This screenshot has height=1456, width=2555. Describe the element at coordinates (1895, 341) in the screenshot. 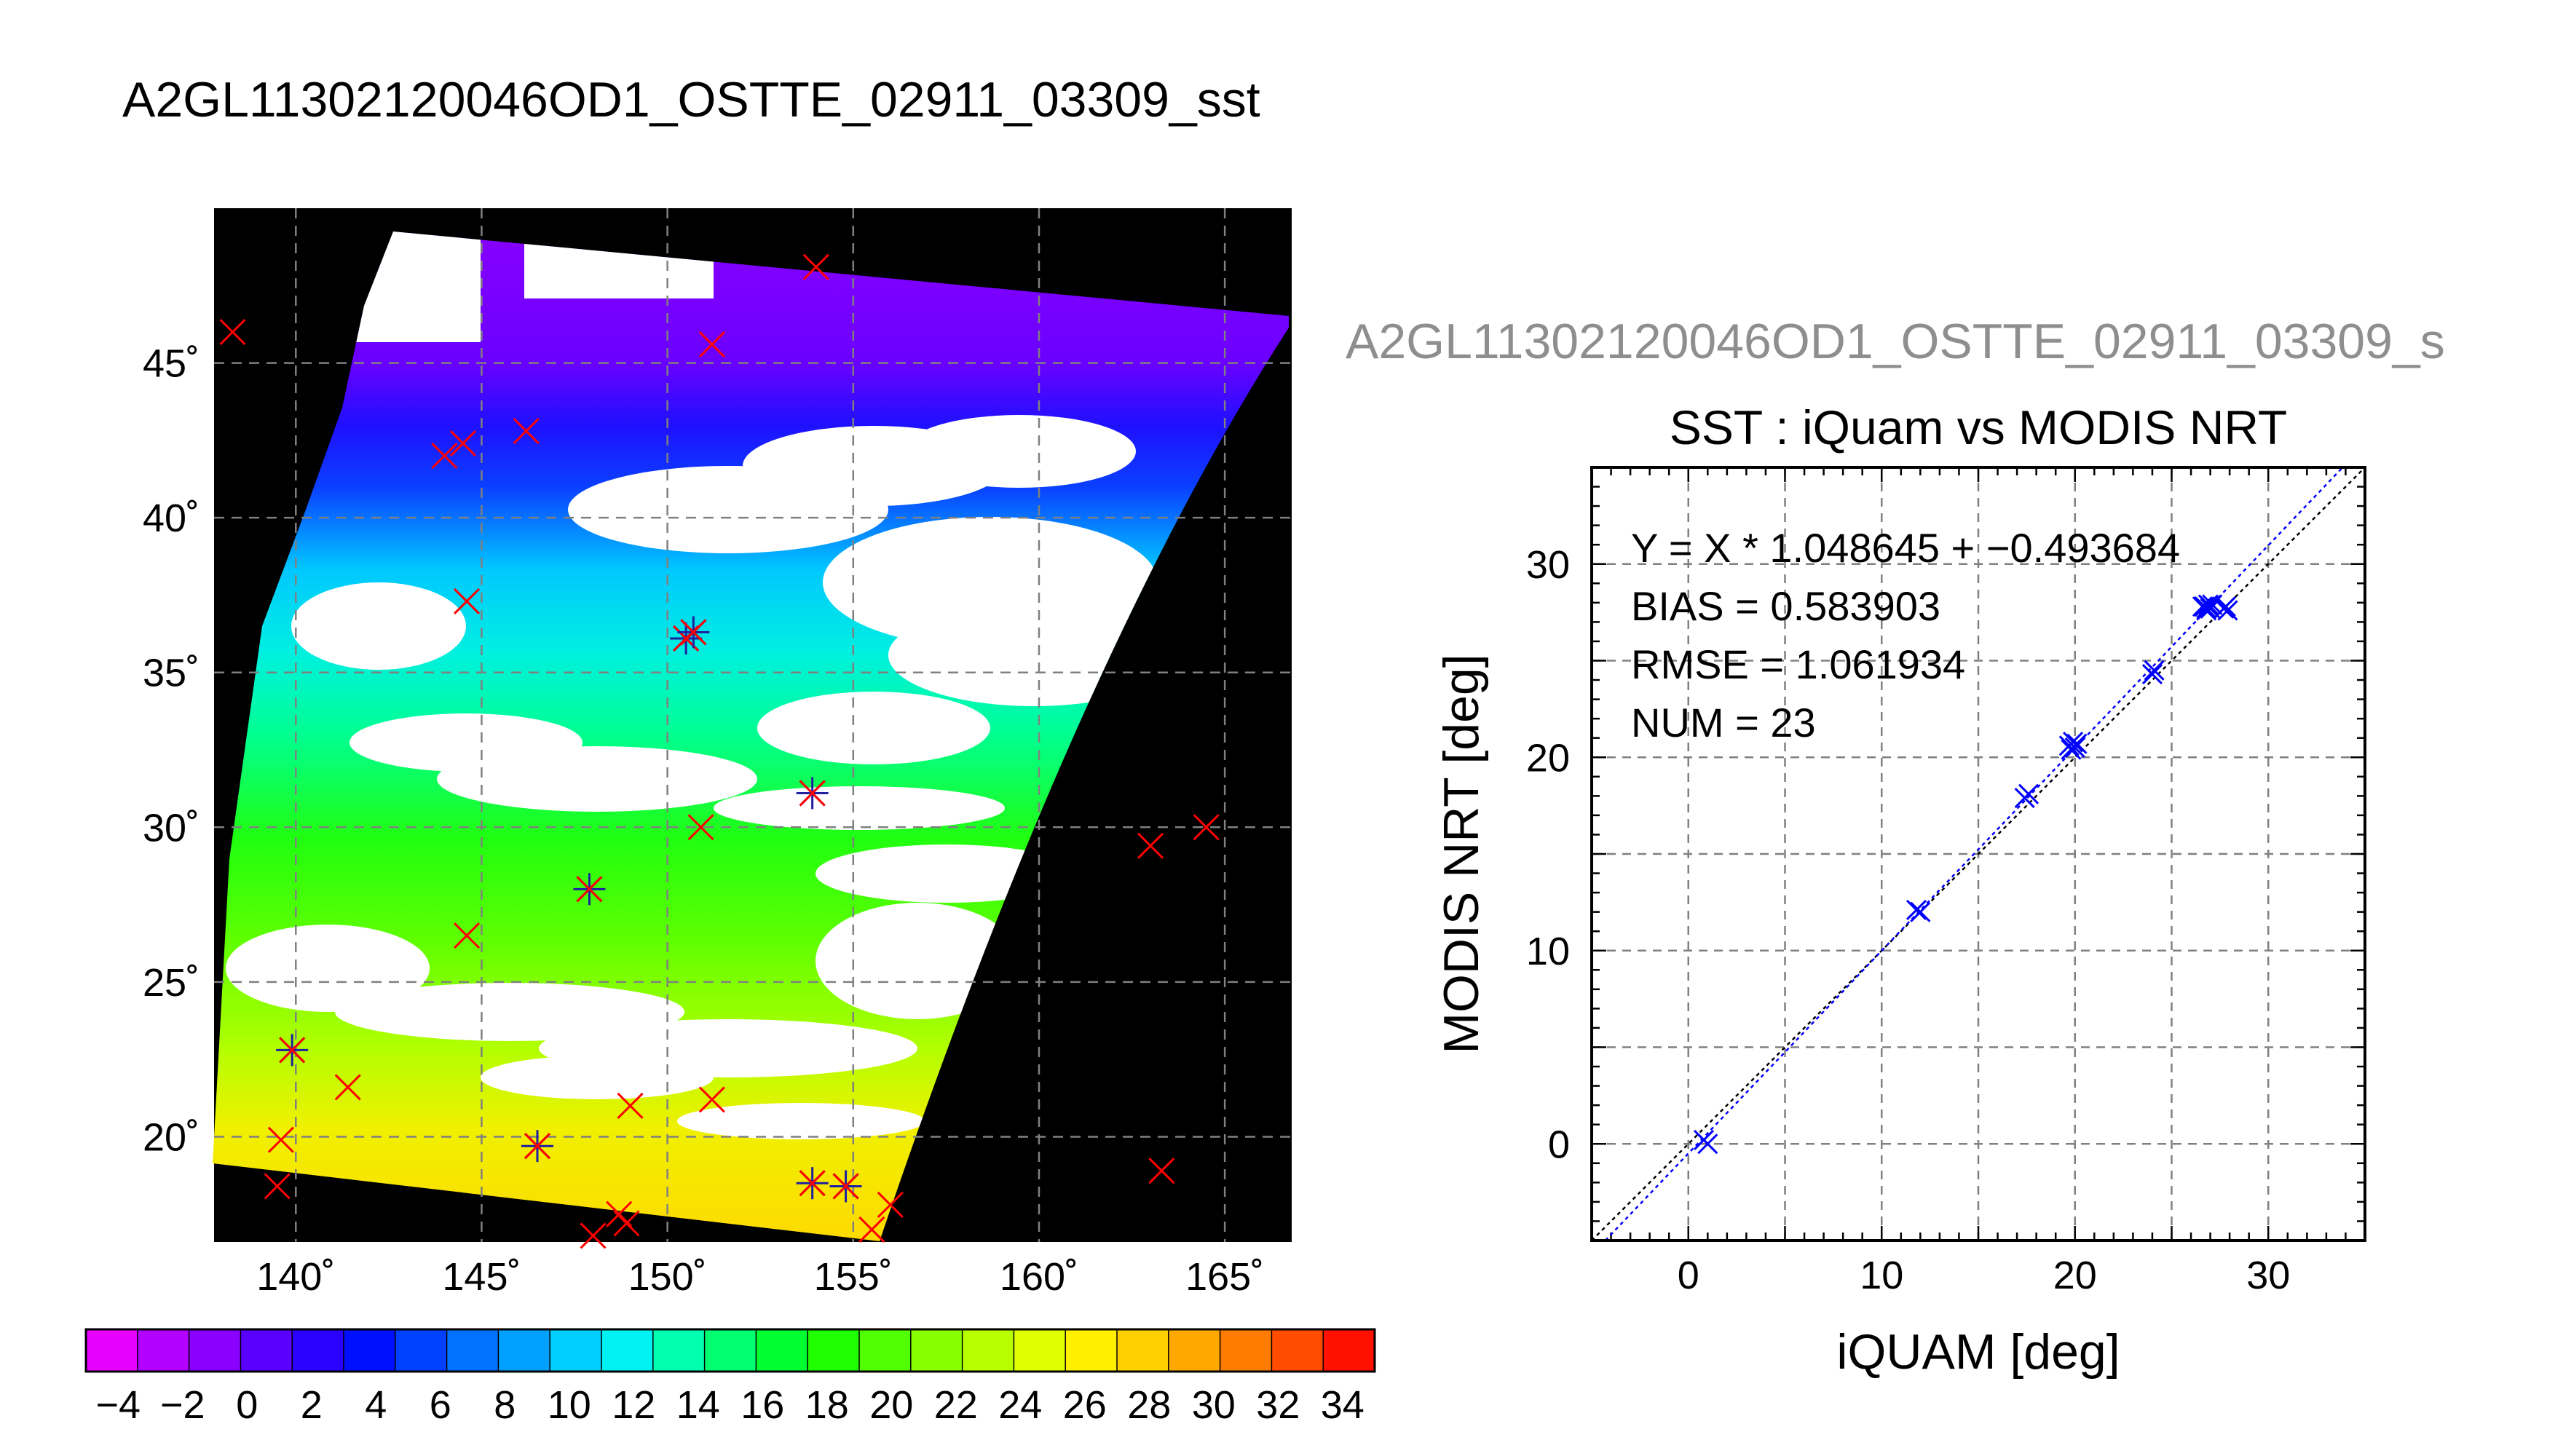

I see `faded-scatter-title: A2GL11302120046OD1_OSTTE_02911_03309_s` at that location.